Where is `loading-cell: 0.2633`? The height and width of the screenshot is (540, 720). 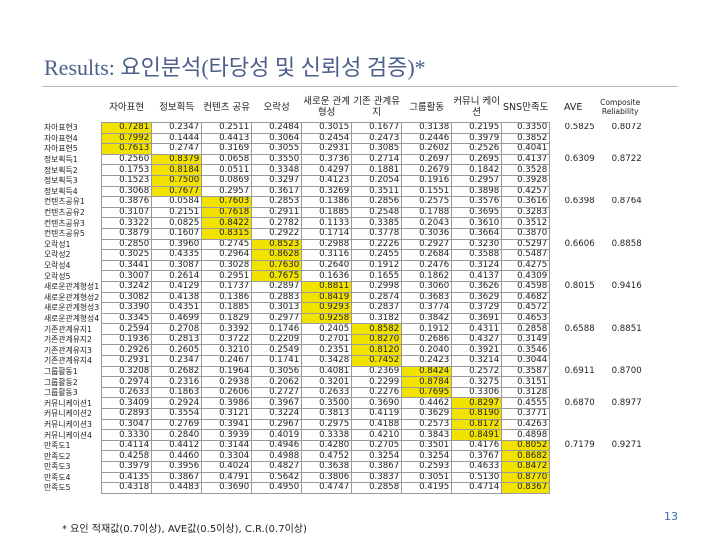 loading-cell: 0.2633 is located at coordinates (127, 392).